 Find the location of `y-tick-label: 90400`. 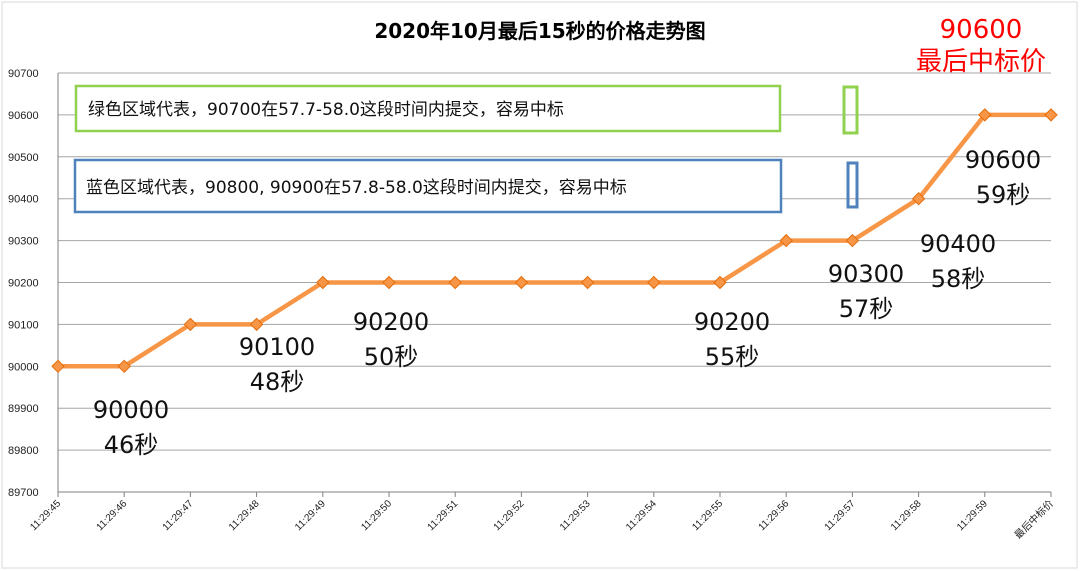

y-tick-label: 90400 is located at coordinates (23, 200).